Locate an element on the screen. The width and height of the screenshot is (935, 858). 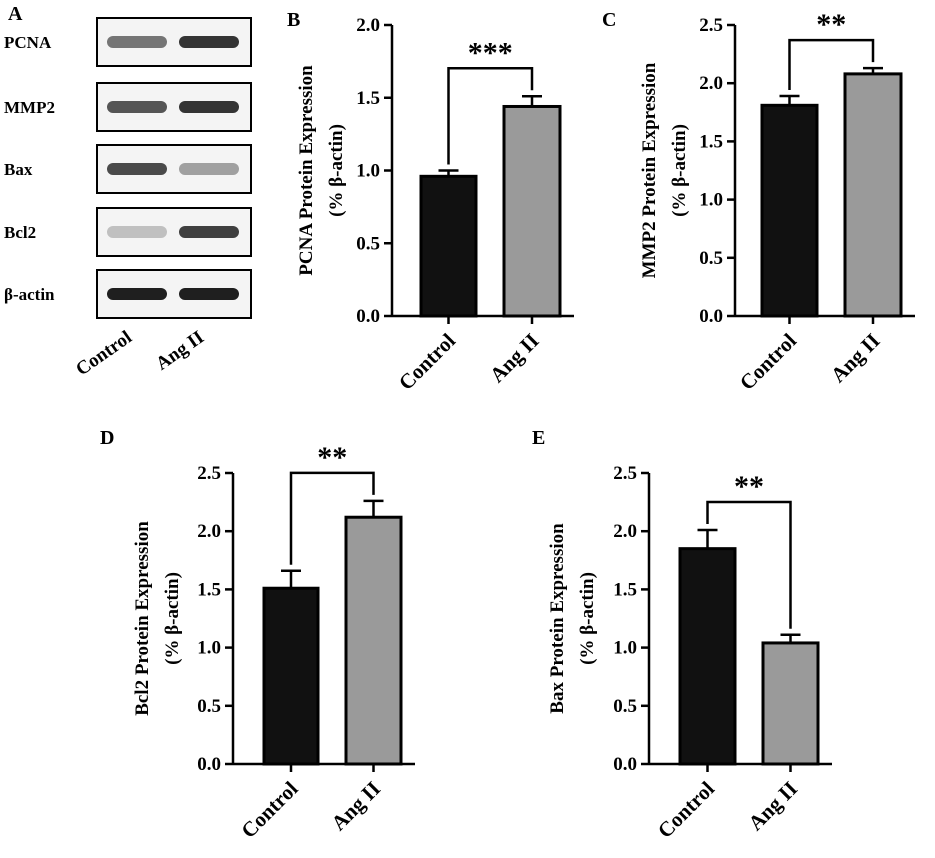
blot-row-label: Bax is located at coordinates (18, 169).